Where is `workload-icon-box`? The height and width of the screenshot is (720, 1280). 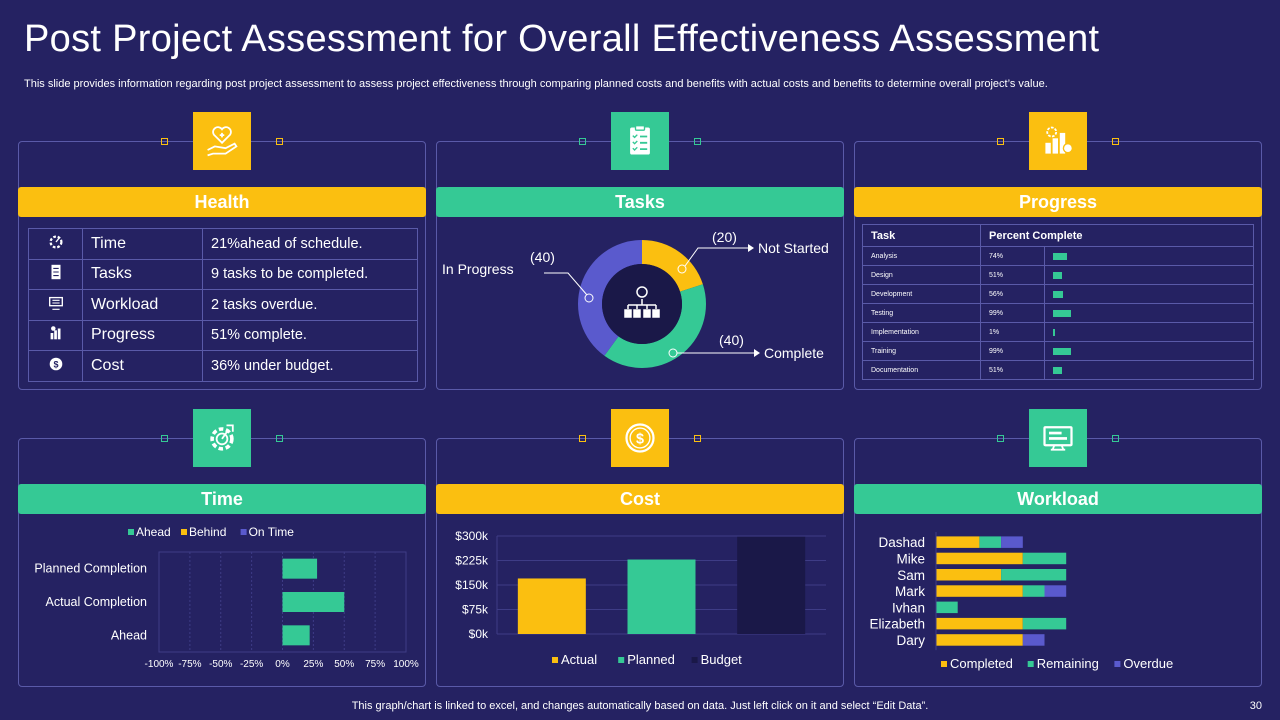 workload-icon-box is located at coordinates (1058, 438).